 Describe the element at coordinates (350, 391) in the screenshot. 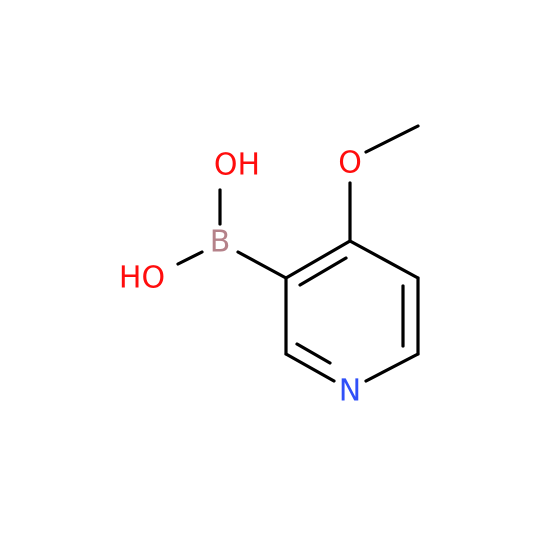

I see `atom-label: N` at that location.